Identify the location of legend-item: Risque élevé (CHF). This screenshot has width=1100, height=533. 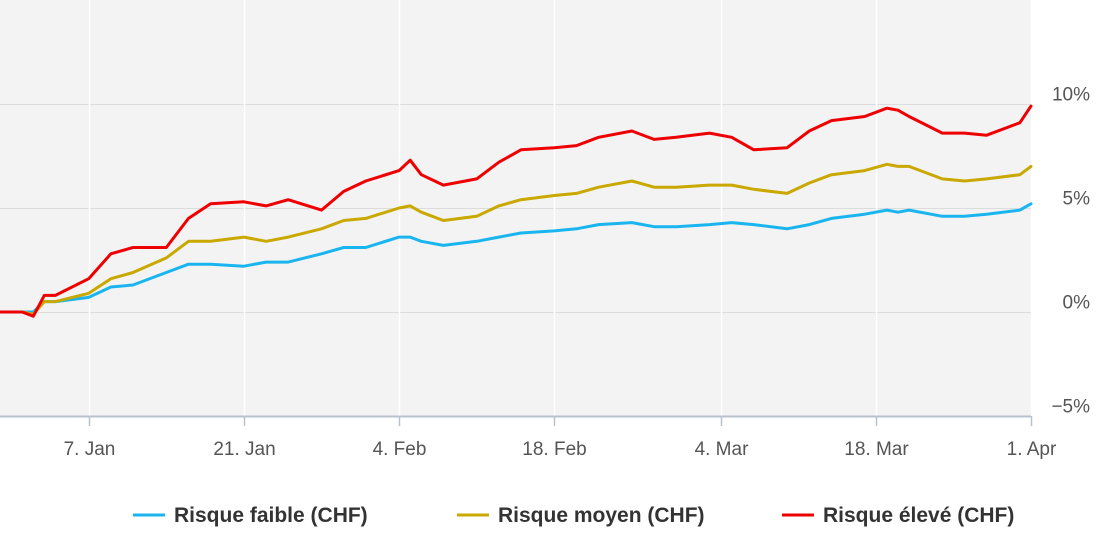
(898, 515).